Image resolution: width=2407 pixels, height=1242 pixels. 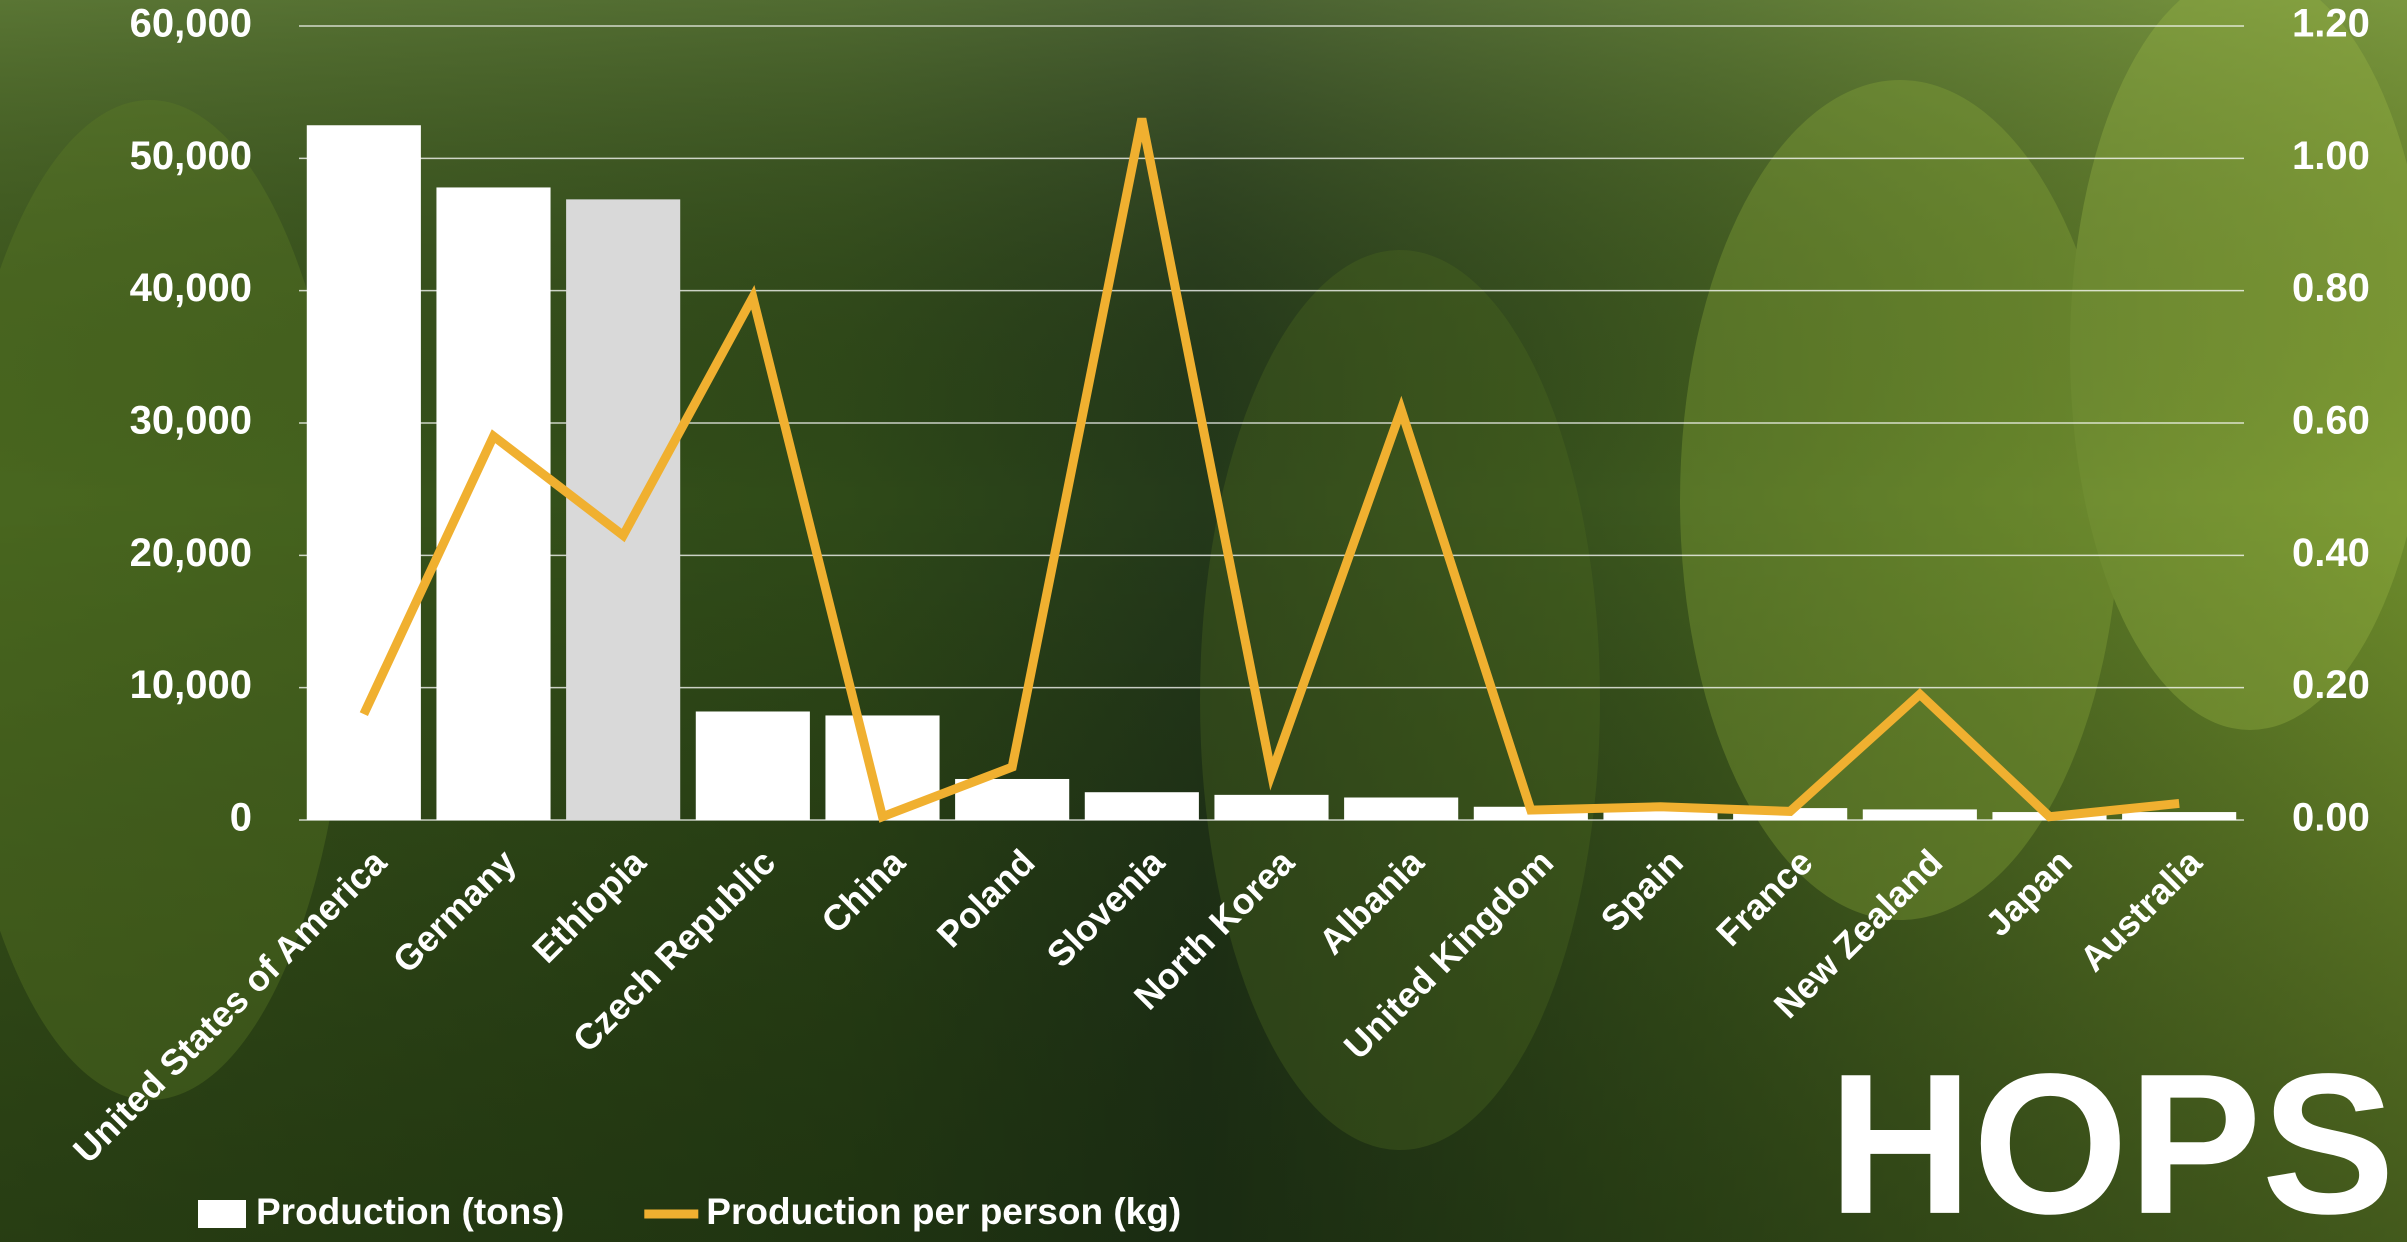 I want to click on legend-label: Production per person (kg), so click(x=943, y=1211).